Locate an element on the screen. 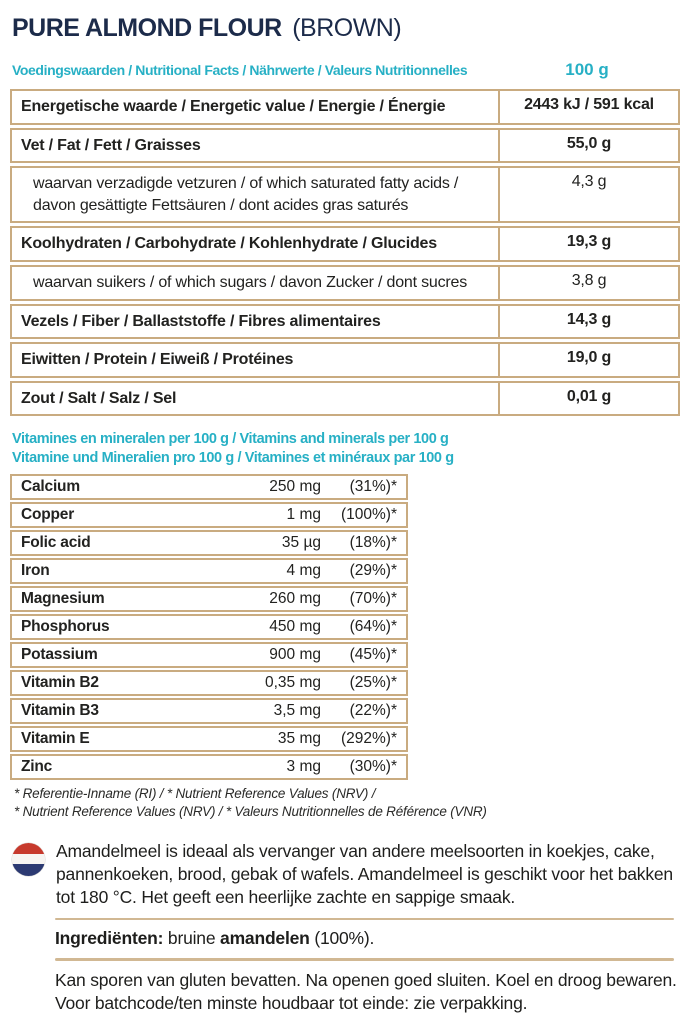 The height and width of the screenshot is (1035, 693). vitamin-nrv-percent: (25%)* is located at coordinates (373, 683).